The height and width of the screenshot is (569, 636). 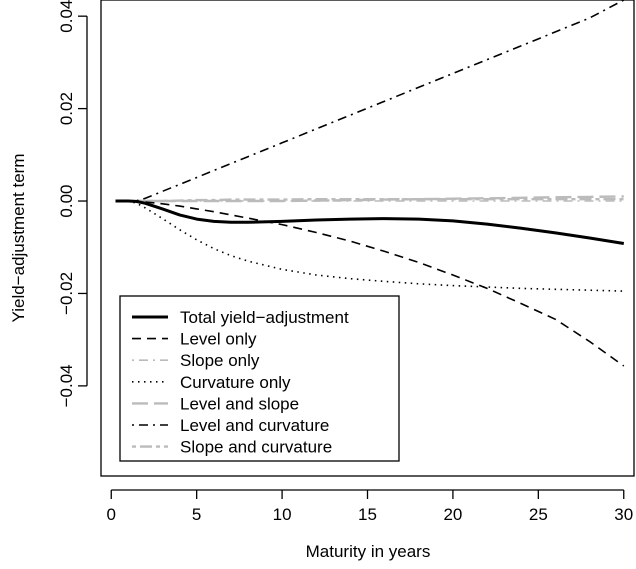 What do you see at coordinates (282, 514) in the screenshot?
I see `x-tick-label: 10` at bounding box center [282, 514].